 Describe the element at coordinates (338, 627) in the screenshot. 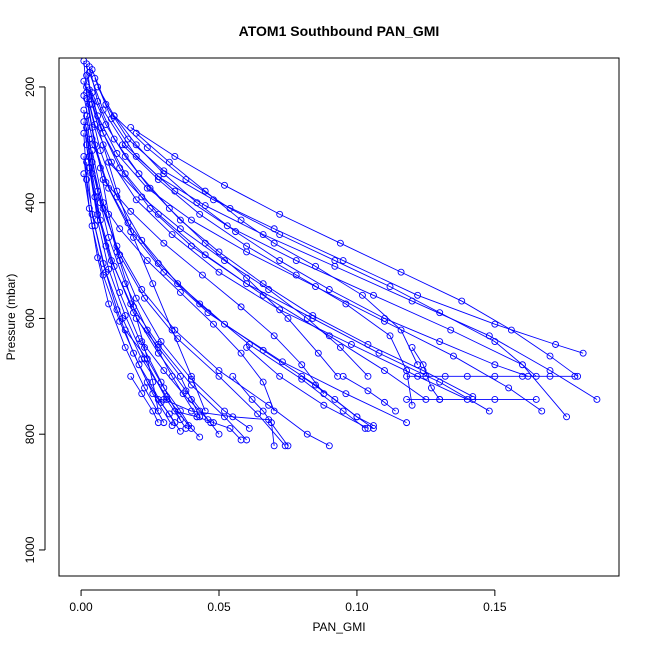

I see `x-axis-label: PAN_GMI` at that location.